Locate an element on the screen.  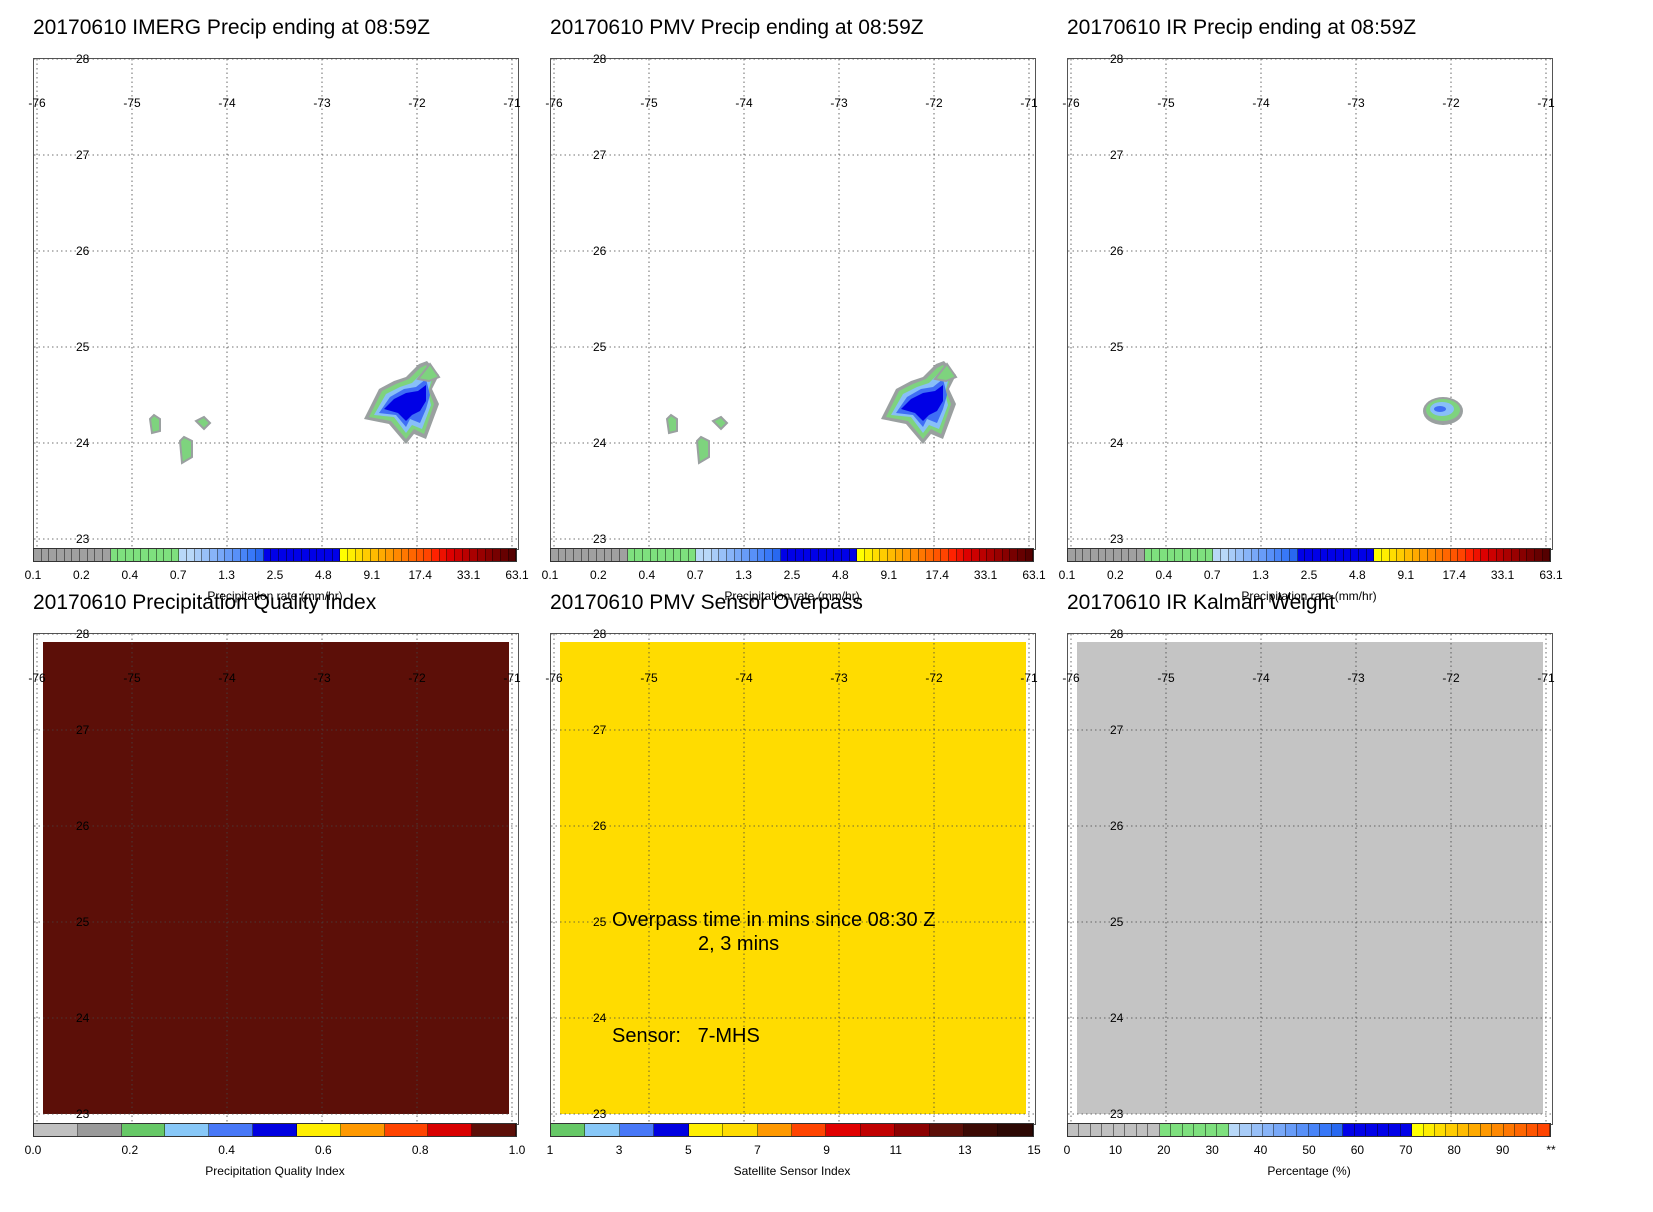
precip-cells is located at coordinates (1443, 411).